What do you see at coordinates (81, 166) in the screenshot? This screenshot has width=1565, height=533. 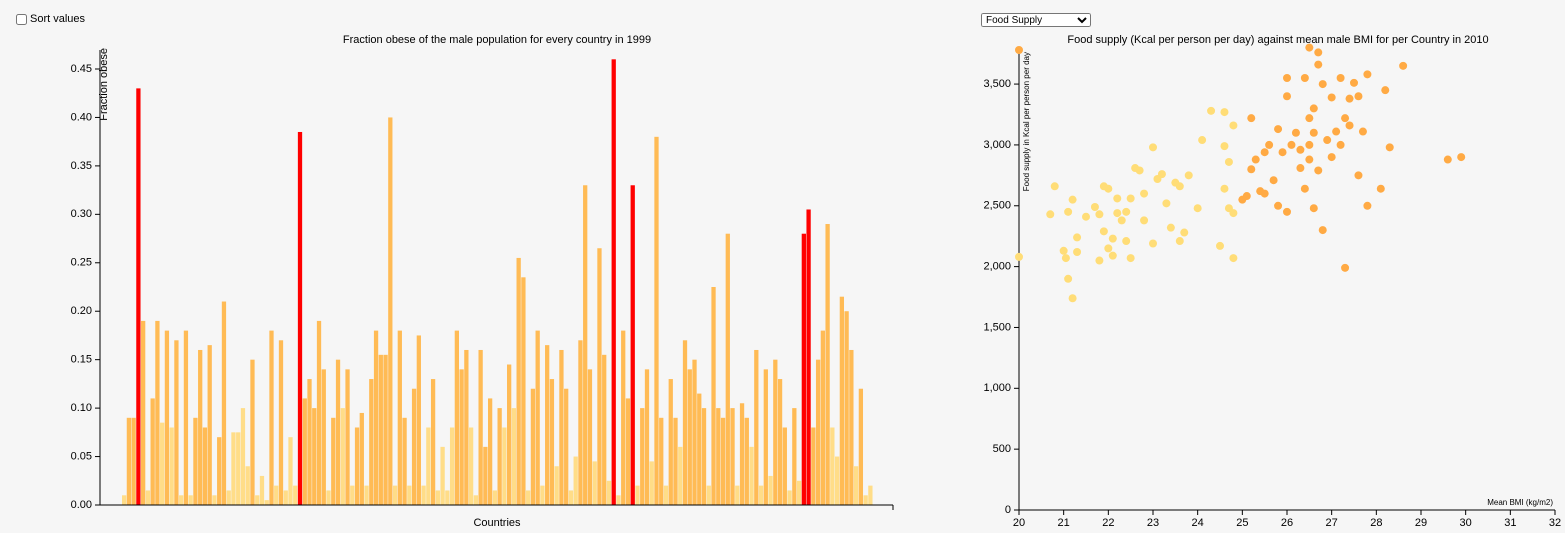 I see `y-tick-label: 0.35` at bounding box center [81, 166].